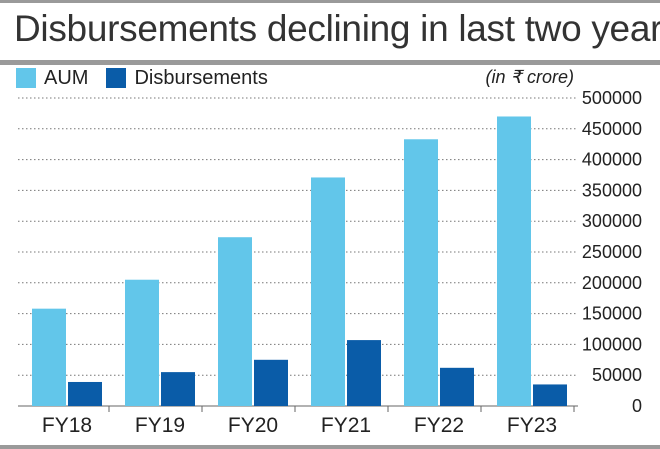  Describe the element at coordinates (160, 425) in the screenshot. I see `x-tick-label-fy19: FY19` at that location.